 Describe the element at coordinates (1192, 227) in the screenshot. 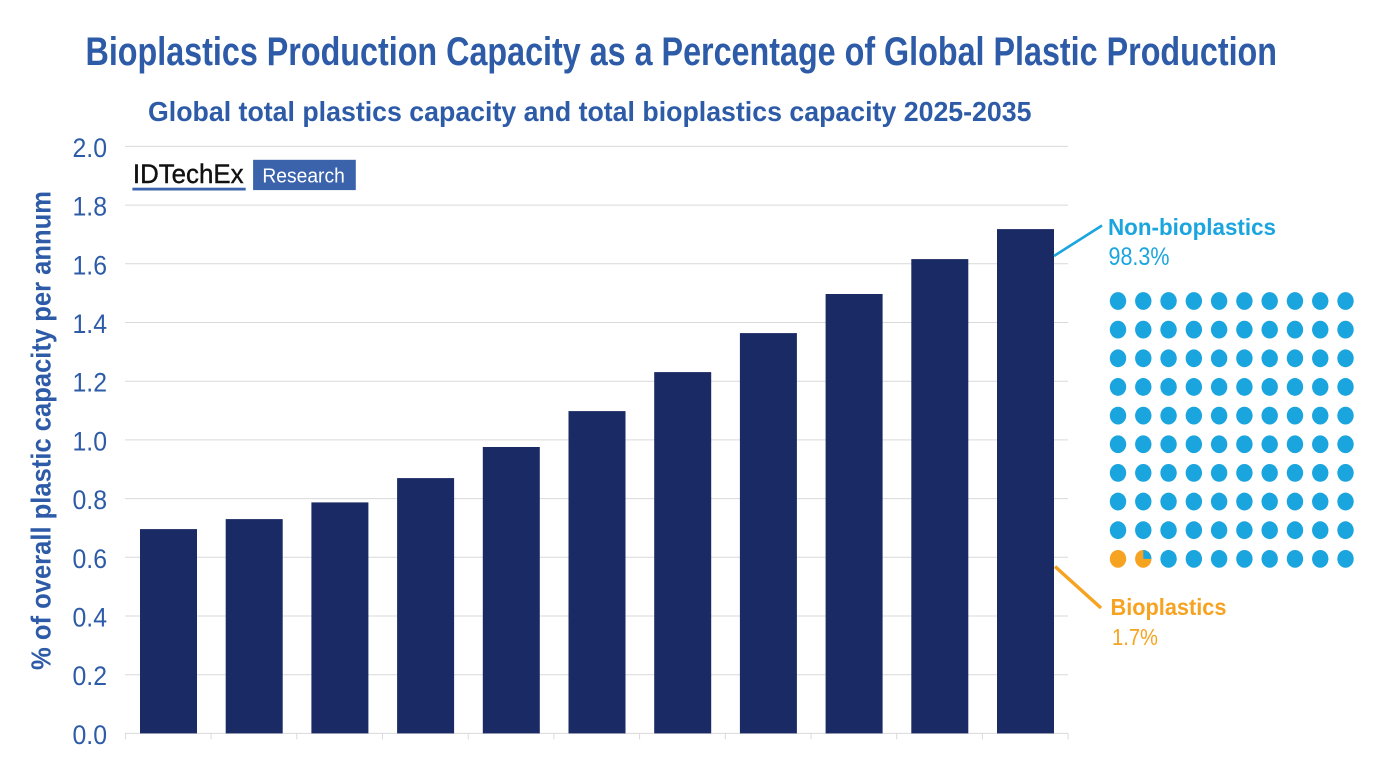

I see `svg-text: Non-bioplastics` at that location.